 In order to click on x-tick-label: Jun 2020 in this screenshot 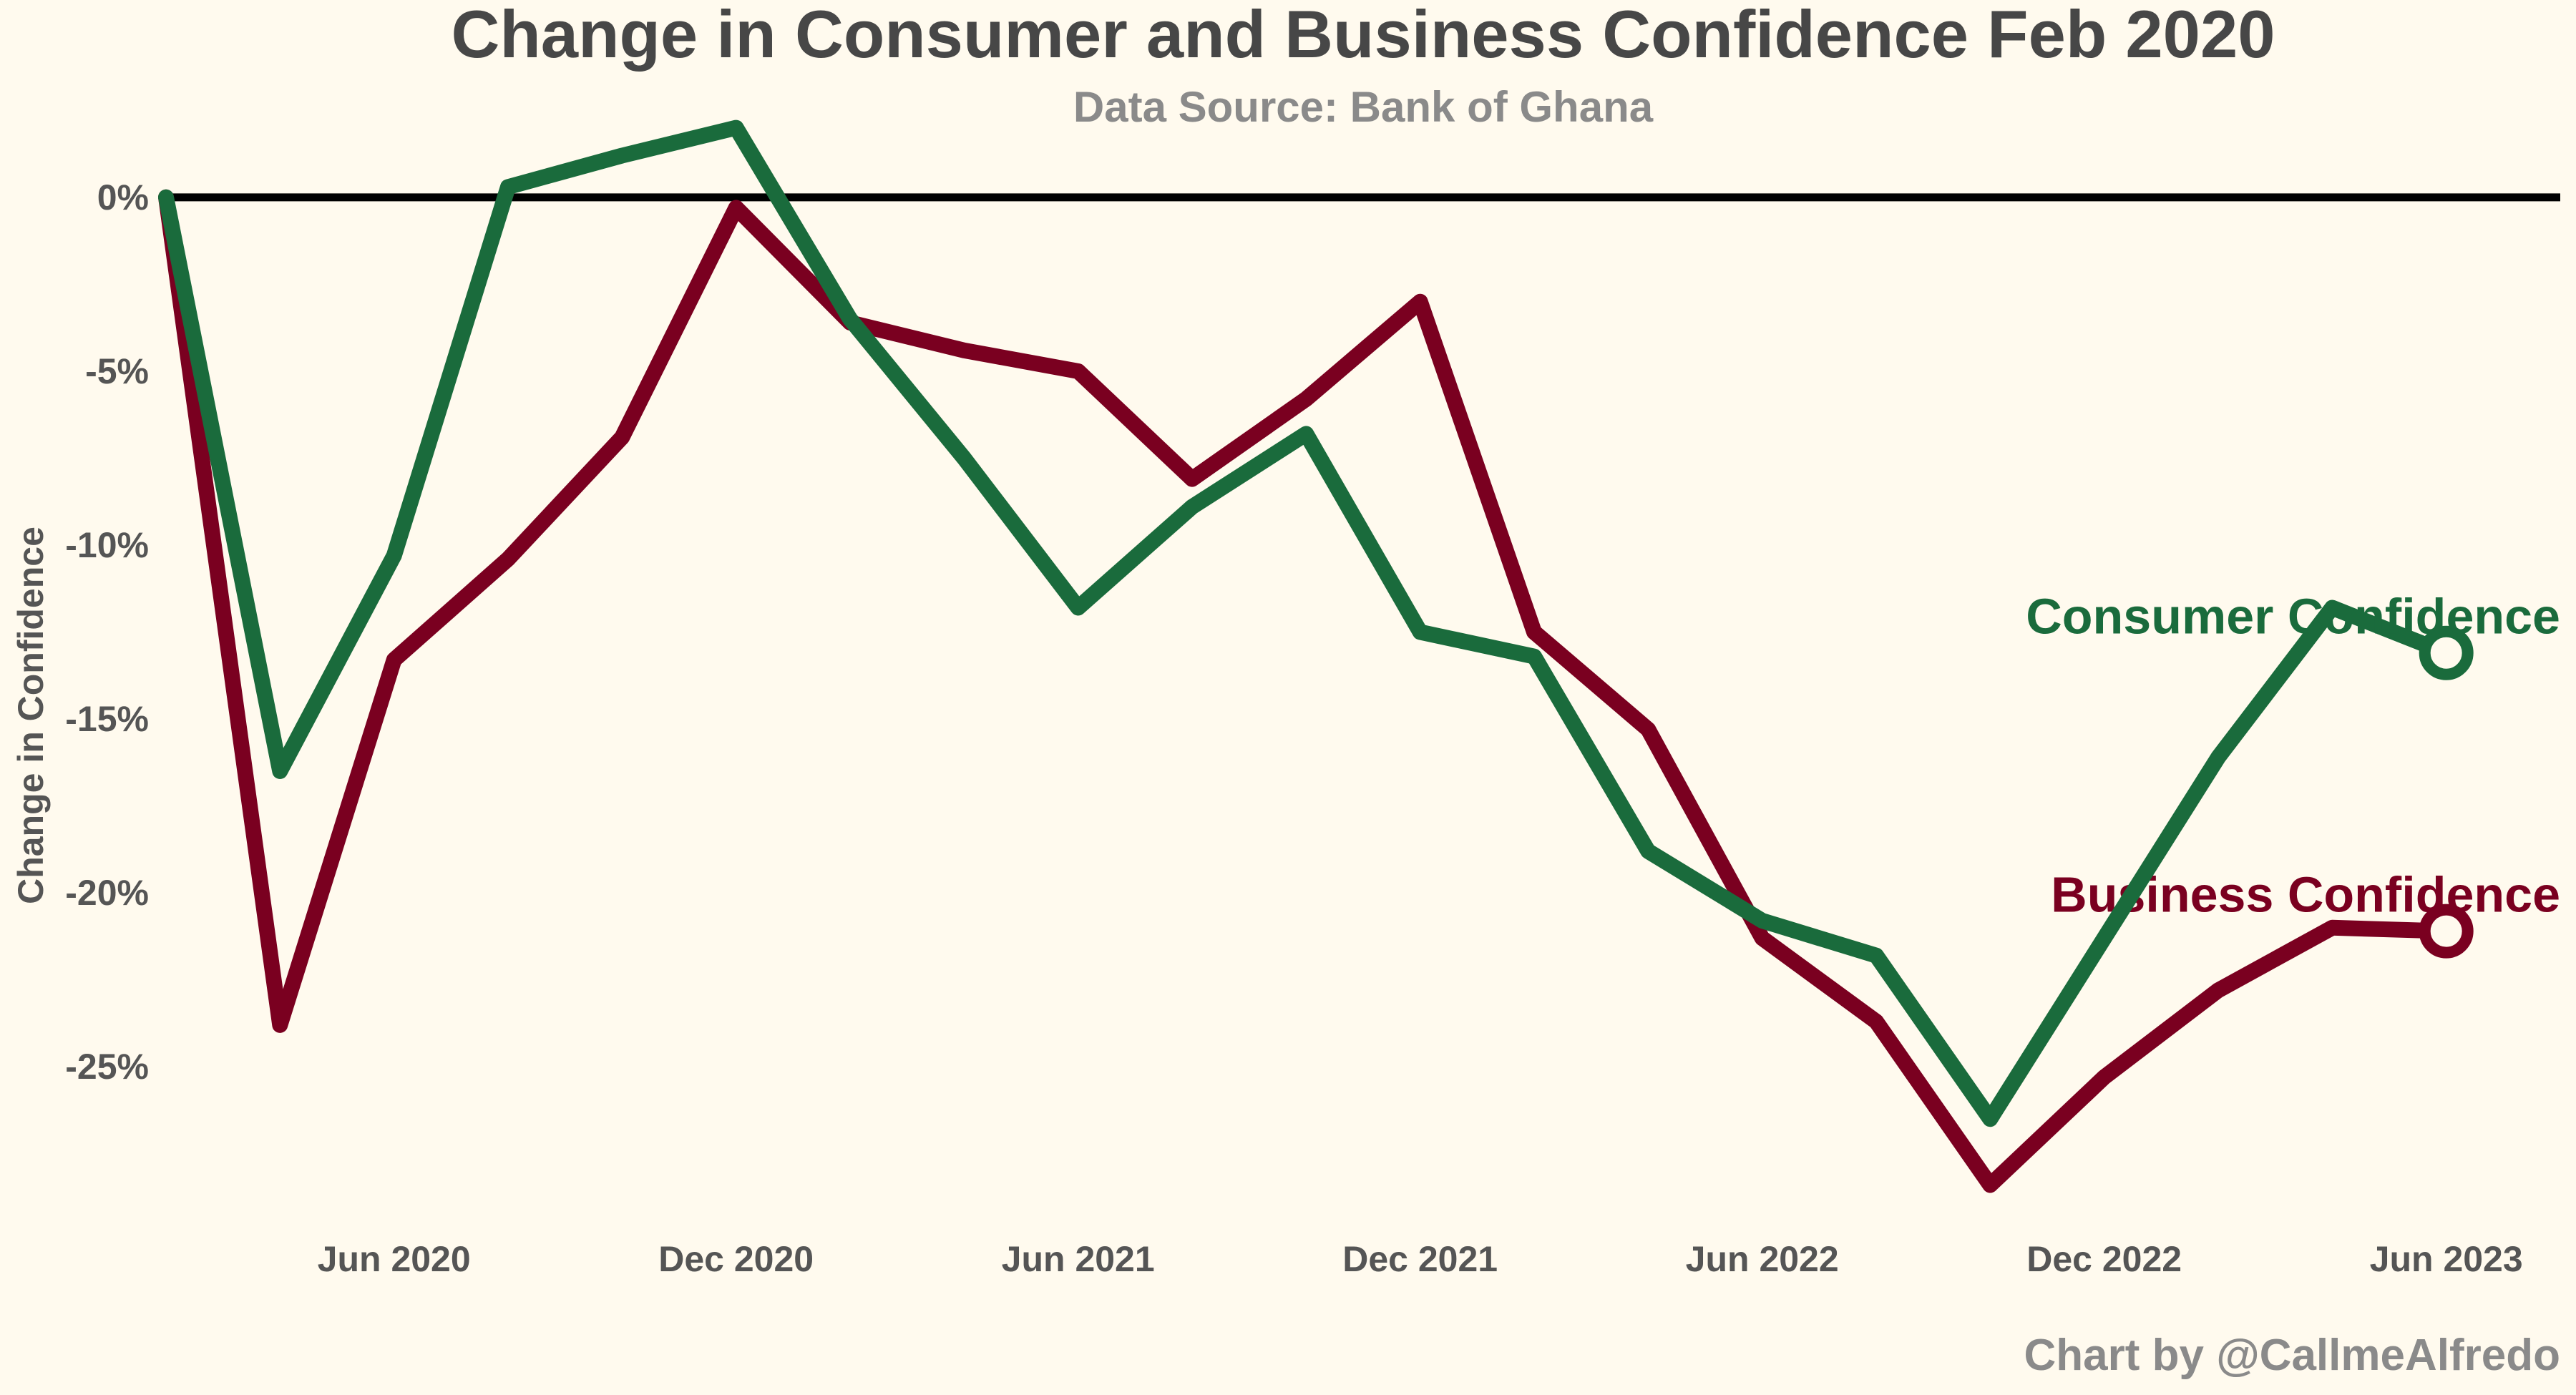, I will do `click(394, 1259)`.